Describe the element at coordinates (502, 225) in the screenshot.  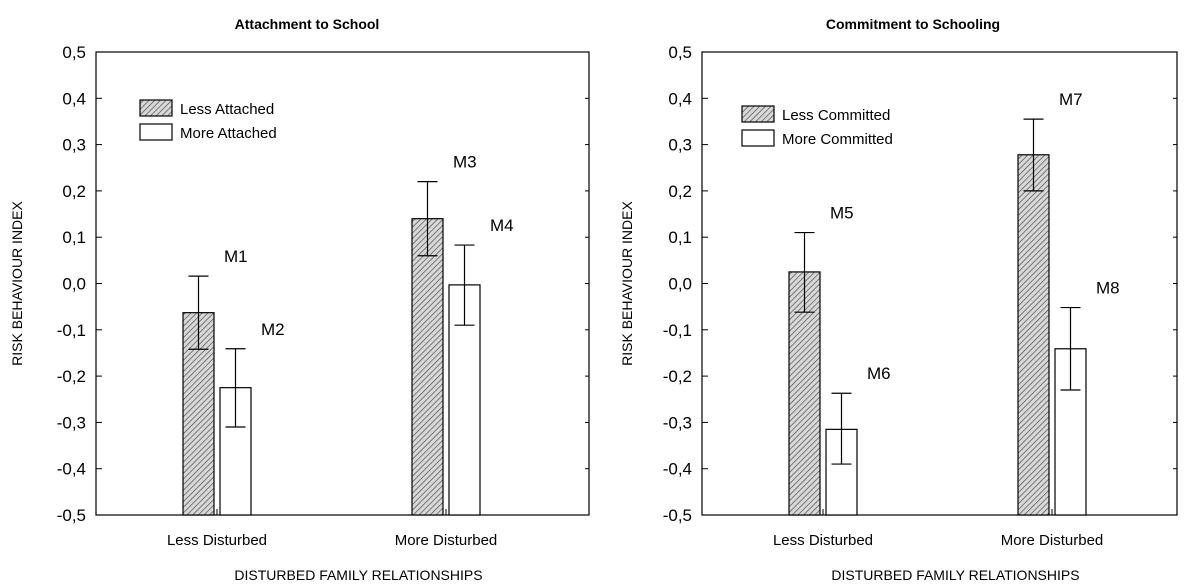
I see `mean-label: M4` at that location.